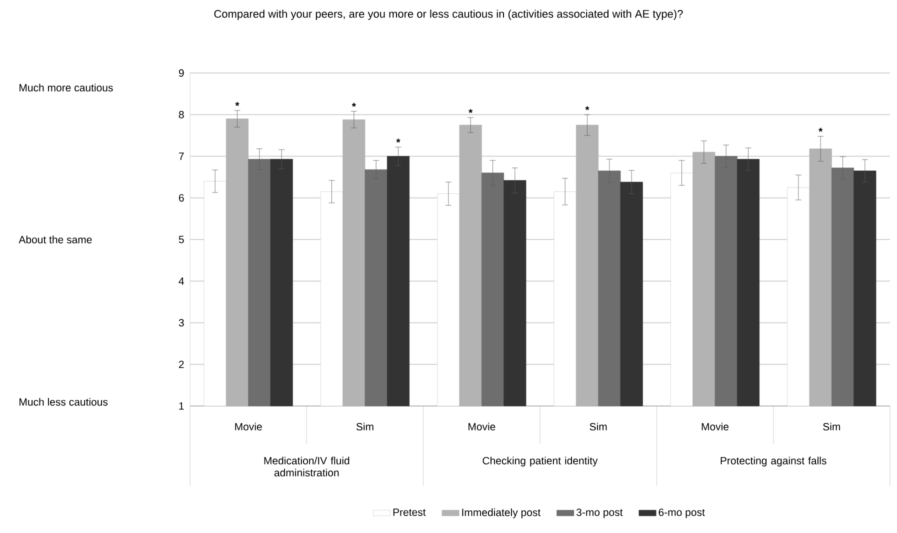  Describe the element at coordinates (181, 322) in the screenshot. I see `y-tick-label: 3` at that location.